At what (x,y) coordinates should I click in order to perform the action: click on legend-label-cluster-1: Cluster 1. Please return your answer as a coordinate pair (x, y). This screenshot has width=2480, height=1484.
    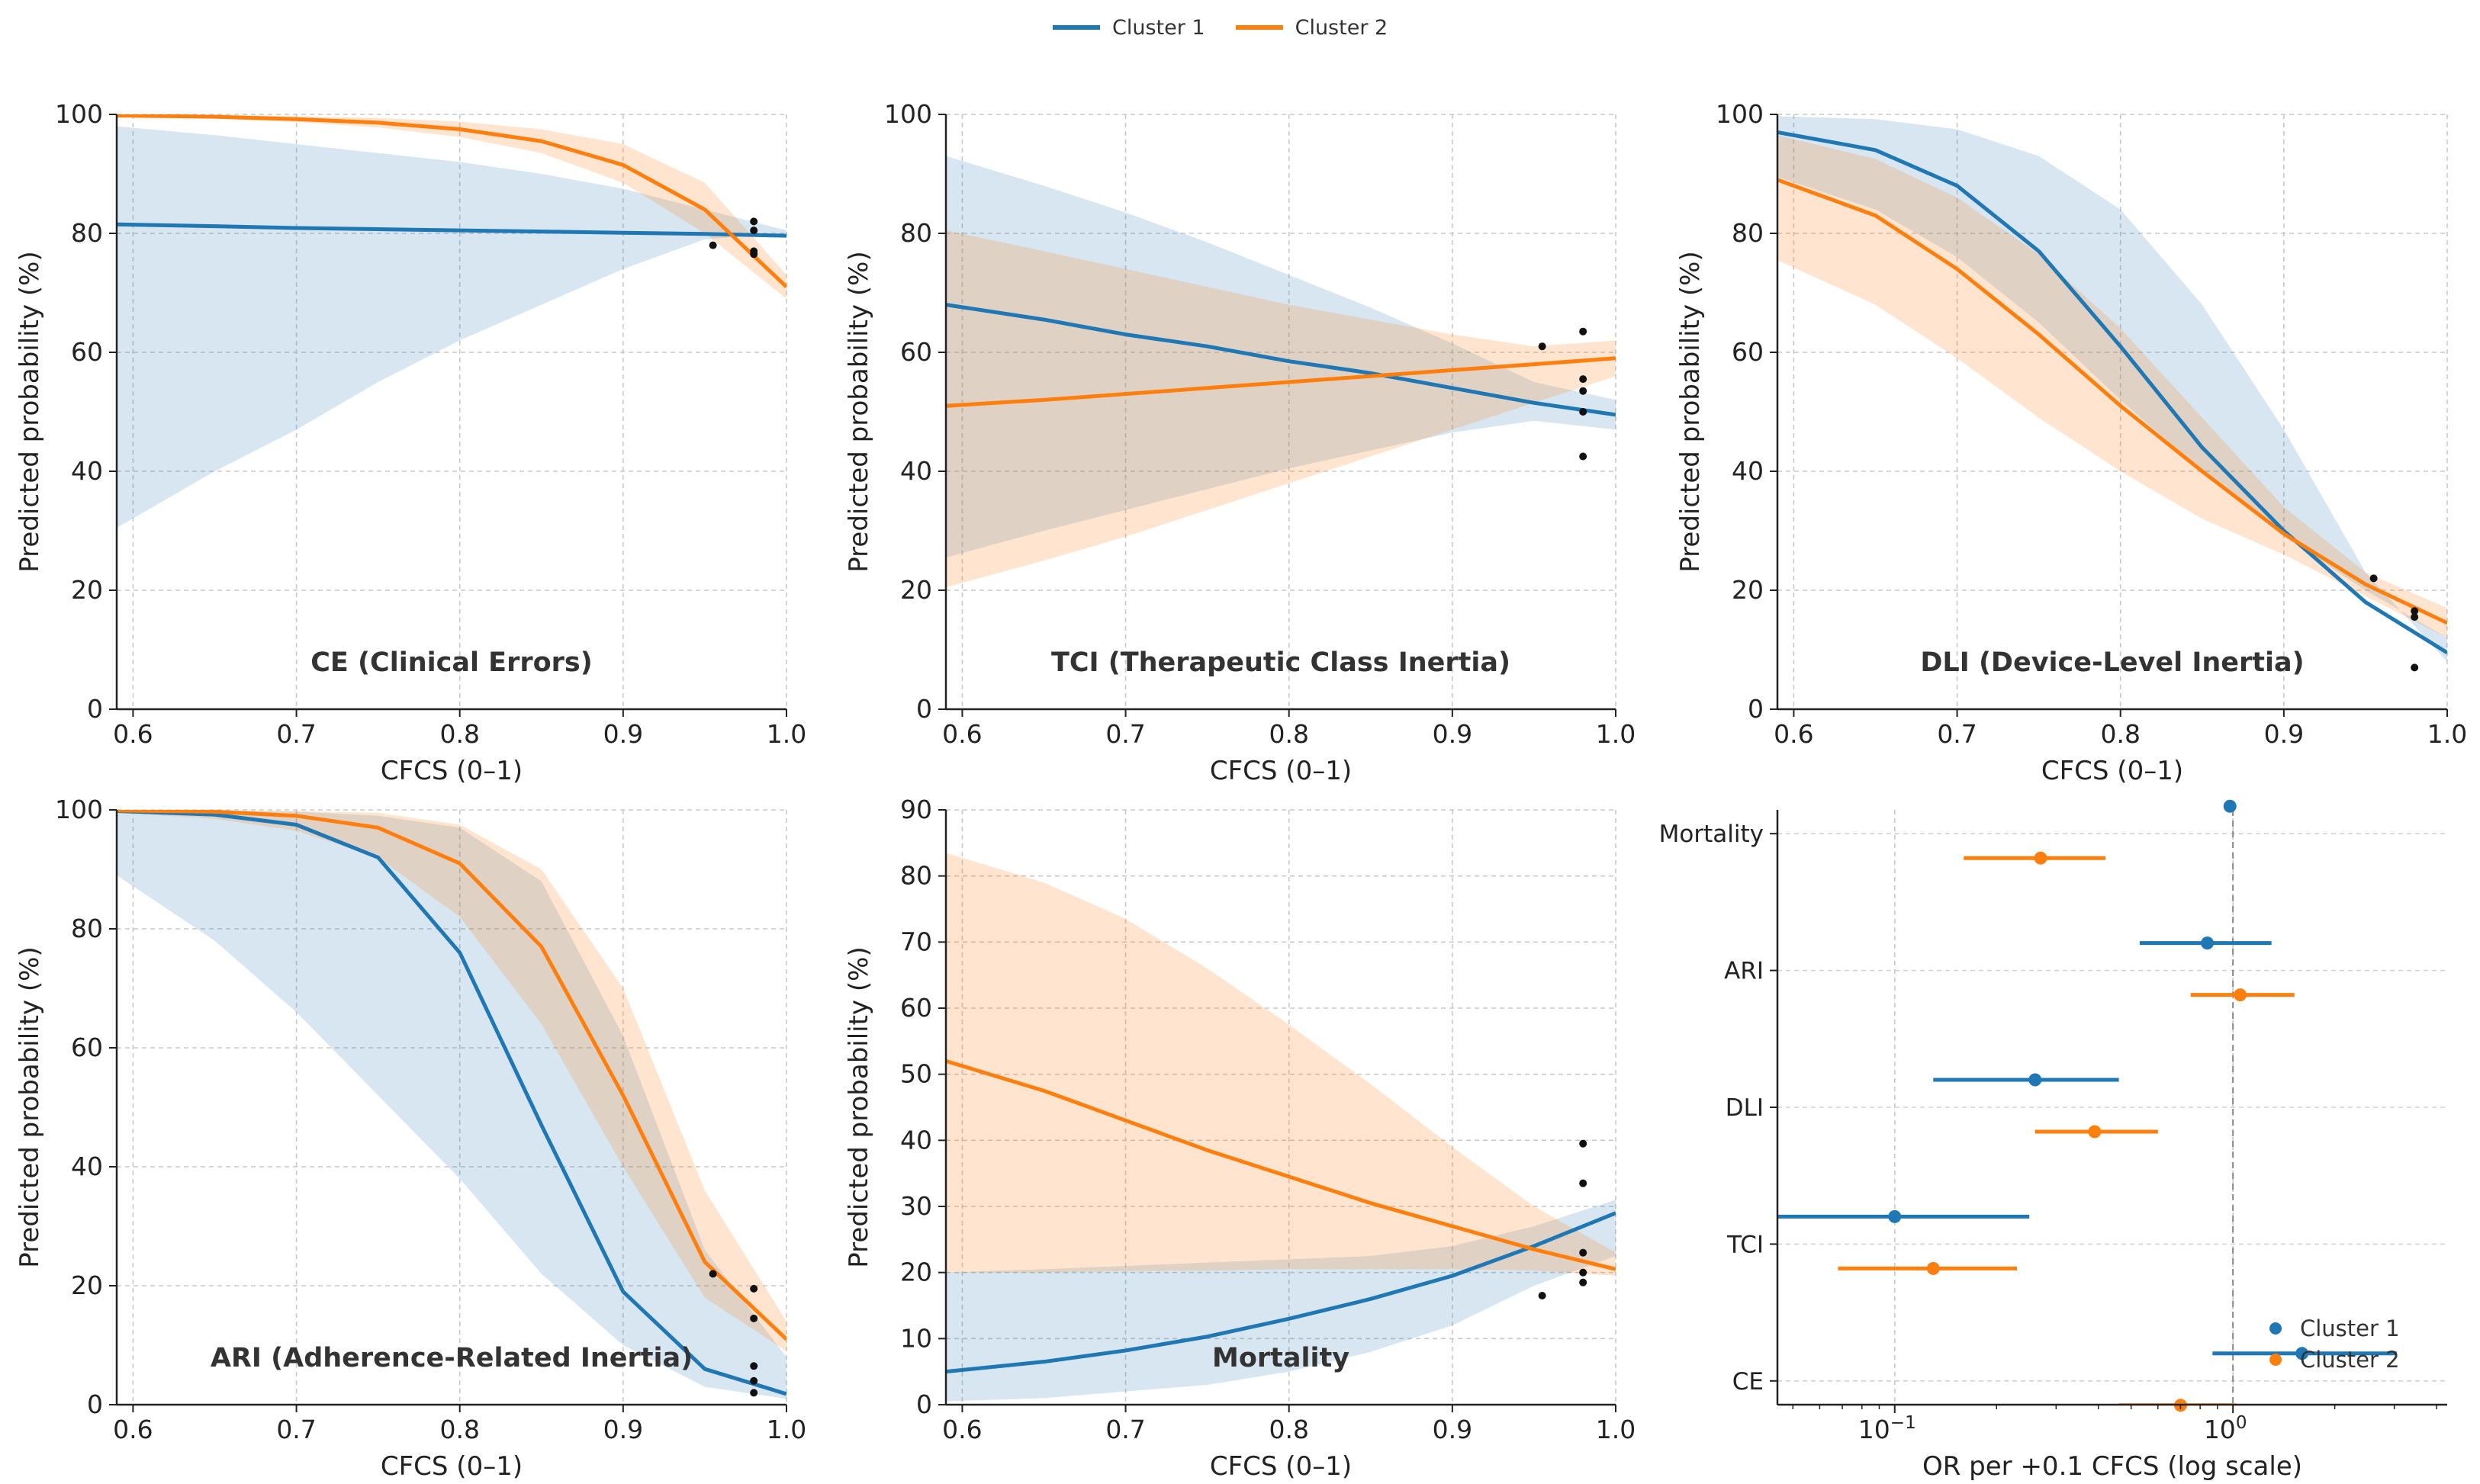
    Looking at the image, I should click on (2350, 1328).